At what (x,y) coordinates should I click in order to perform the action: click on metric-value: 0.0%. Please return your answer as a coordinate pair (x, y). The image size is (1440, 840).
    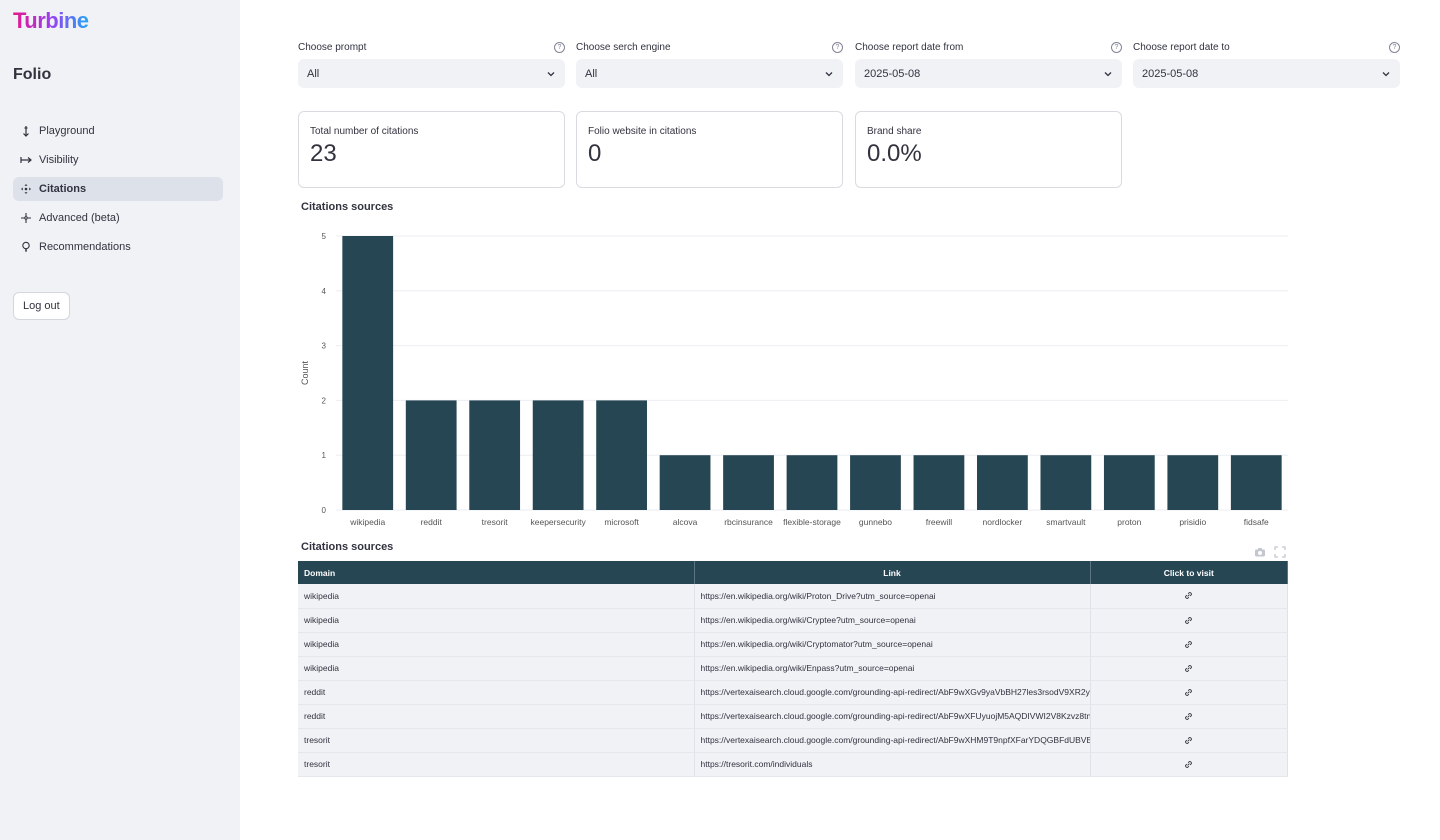
    Looking at the image, I should click on (894, 153).